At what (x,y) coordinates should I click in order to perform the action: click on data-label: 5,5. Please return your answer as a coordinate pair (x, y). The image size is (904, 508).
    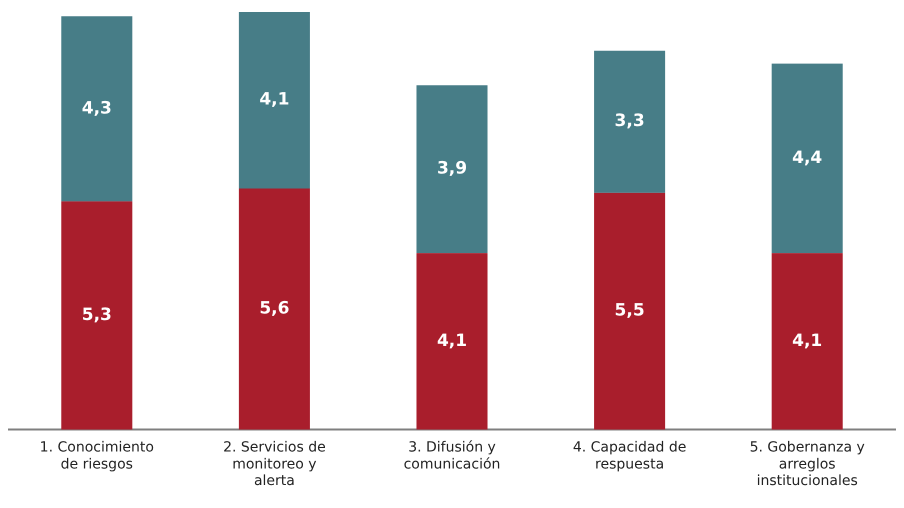
    Looking at the image, I should click on (629, 310).